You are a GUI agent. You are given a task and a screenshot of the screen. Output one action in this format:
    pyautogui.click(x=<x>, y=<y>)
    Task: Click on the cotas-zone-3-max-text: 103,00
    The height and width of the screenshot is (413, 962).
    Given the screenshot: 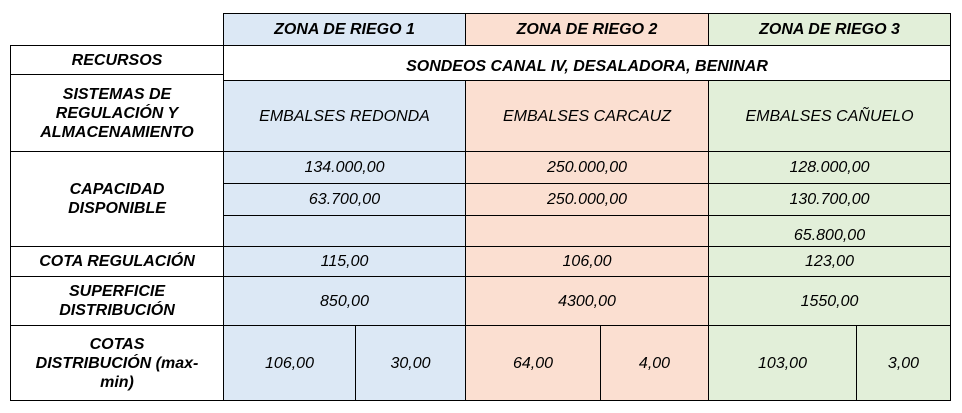 What is the action you would take?
    pyautogui.click(x=782, y=363)
    